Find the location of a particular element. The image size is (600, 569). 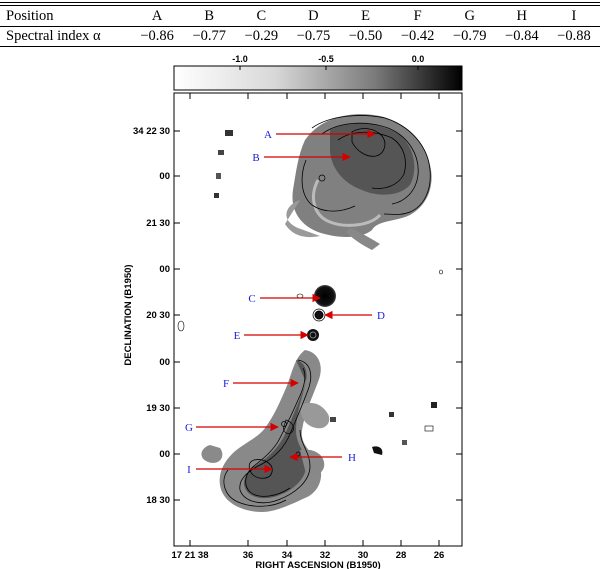

x-axis-title: RIGHT ASCENSION (B1950) is located at coordinates (317, 564).